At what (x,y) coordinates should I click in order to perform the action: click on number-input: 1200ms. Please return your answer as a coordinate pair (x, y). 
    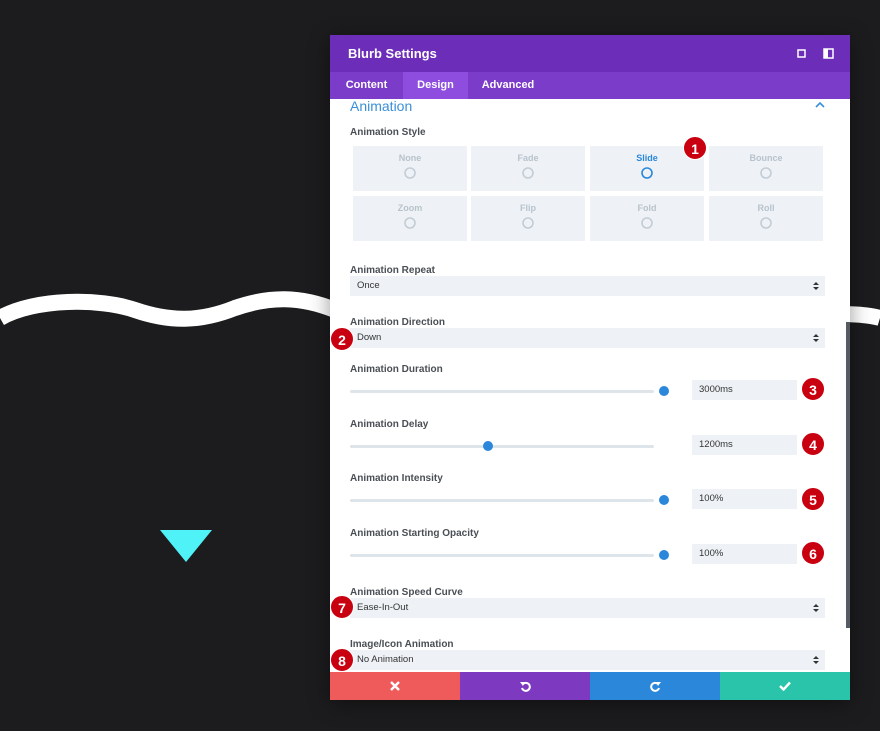
    Looking at the image, I should click on (744, 445).